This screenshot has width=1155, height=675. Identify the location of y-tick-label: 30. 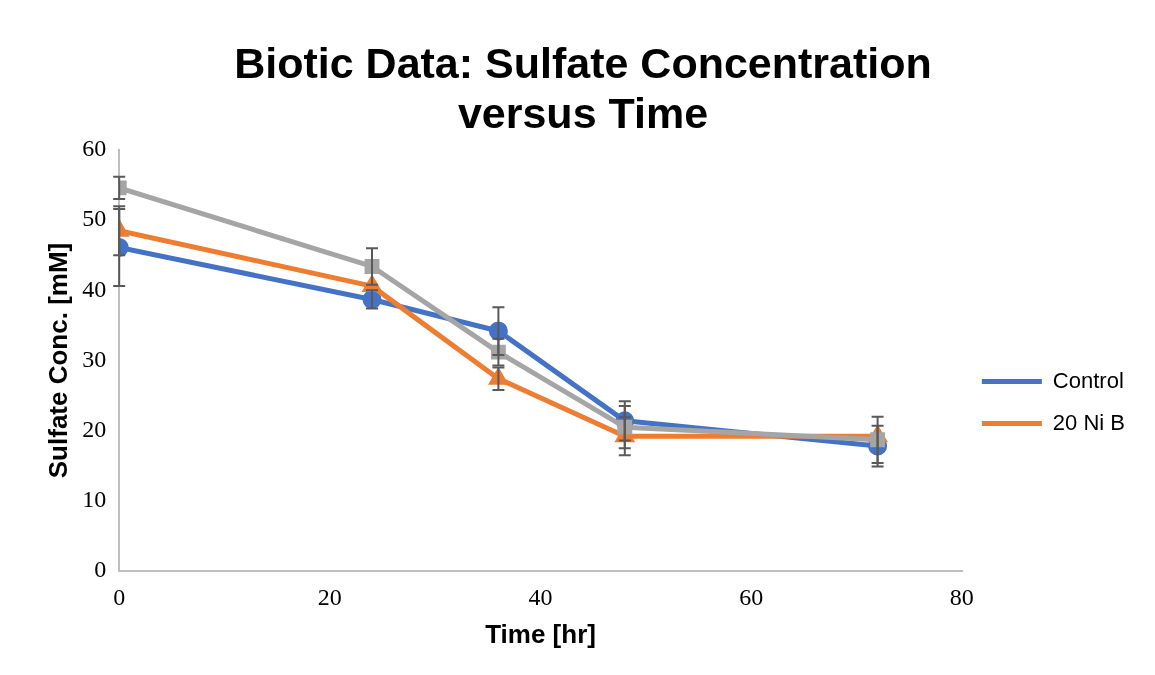
(94, 358).